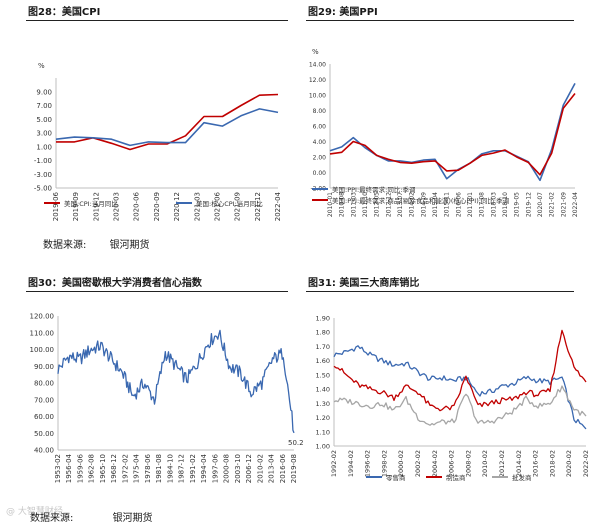  Describe the element at coordinates (485, 463) in the screenshot. I see `inventory-xtick-label: 2010-02` at that location.